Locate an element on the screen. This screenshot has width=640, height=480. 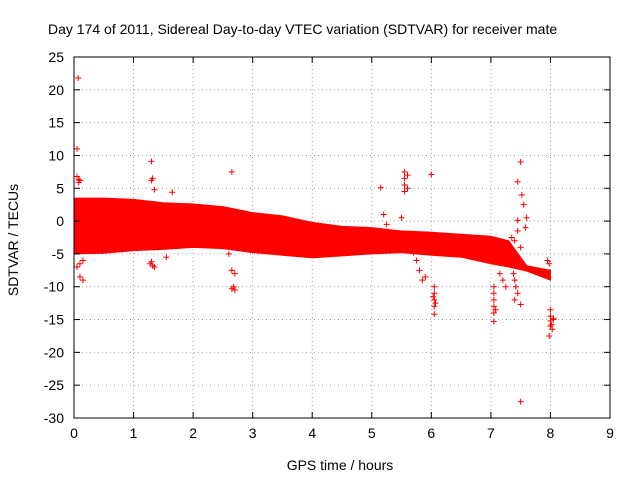
x-tick-label: 5 is located at coordinates (372, 433).